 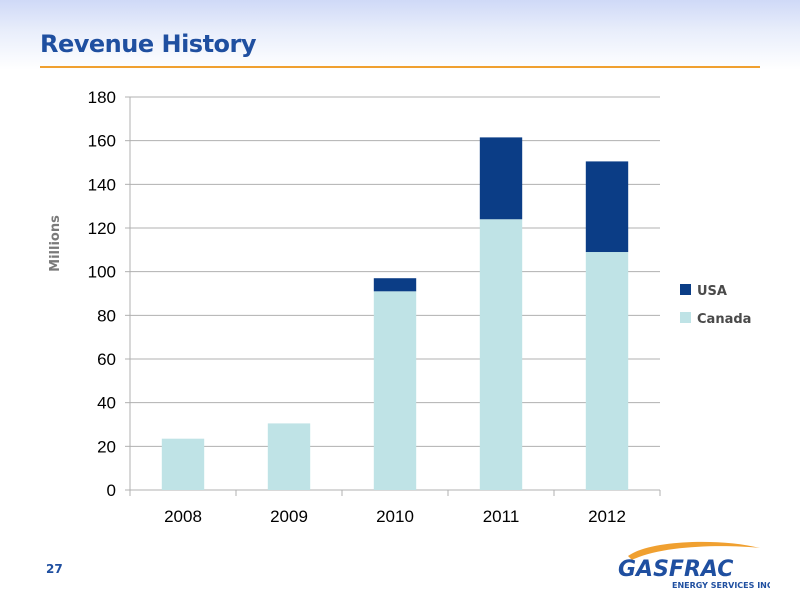 I want to click on y-tick-label: 140, so click(x=102, y=184).